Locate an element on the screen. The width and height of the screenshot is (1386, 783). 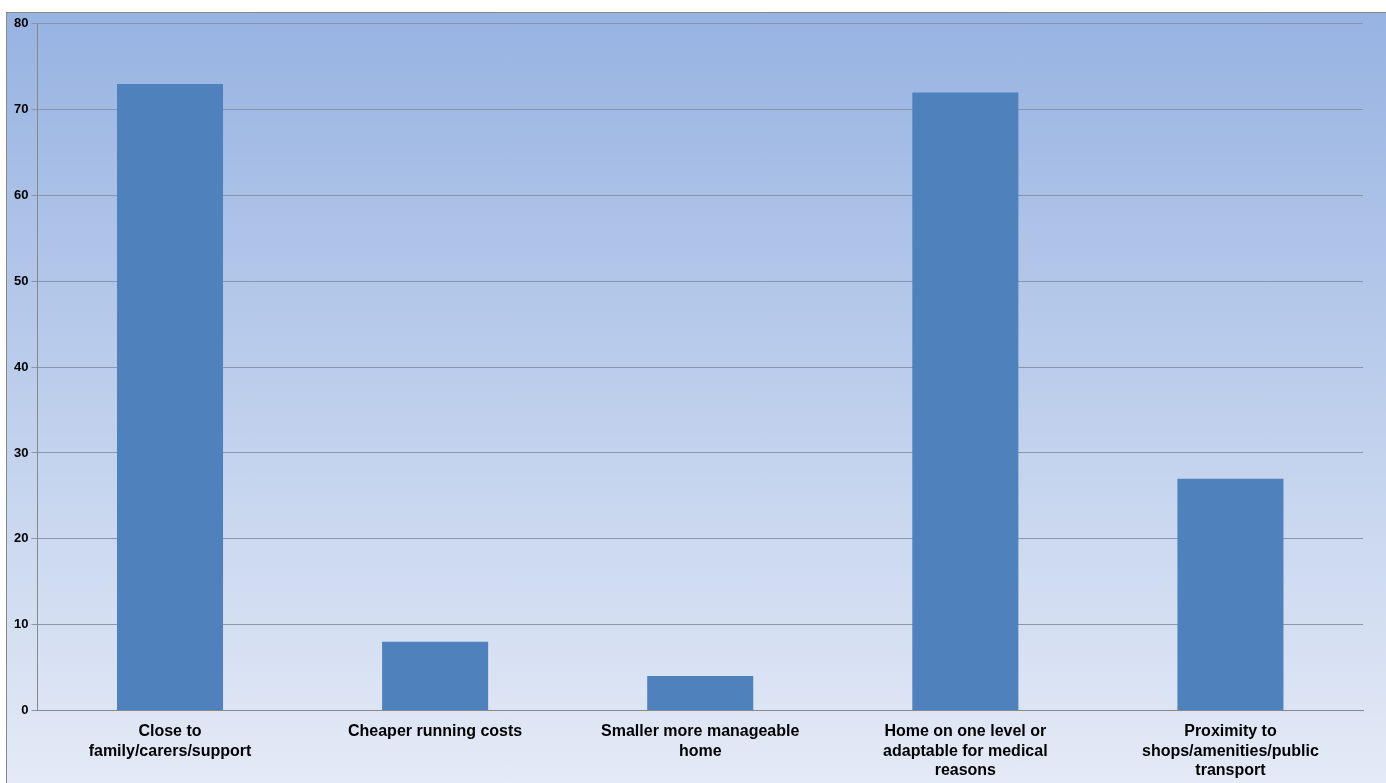
x-tick-label: Cheaper running costs is located at coordinates (435, 731).